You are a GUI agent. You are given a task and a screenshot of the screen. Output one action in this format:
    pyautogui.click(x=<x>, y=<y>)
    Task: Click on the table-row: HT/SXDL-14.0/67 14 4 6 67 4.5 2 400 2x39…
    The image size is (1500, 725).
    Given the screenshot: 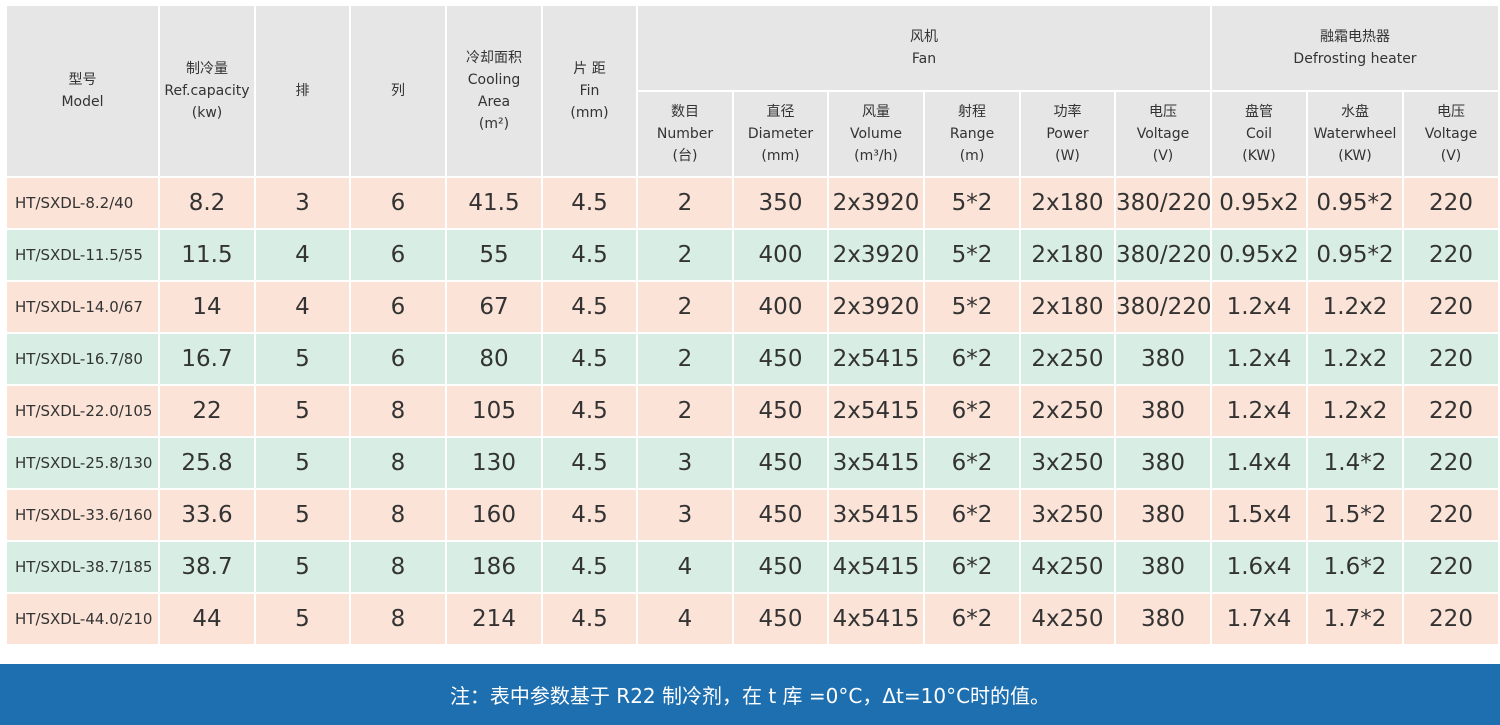 What is the action you would take?
    pyautogui.click(x=752, y=307)
    